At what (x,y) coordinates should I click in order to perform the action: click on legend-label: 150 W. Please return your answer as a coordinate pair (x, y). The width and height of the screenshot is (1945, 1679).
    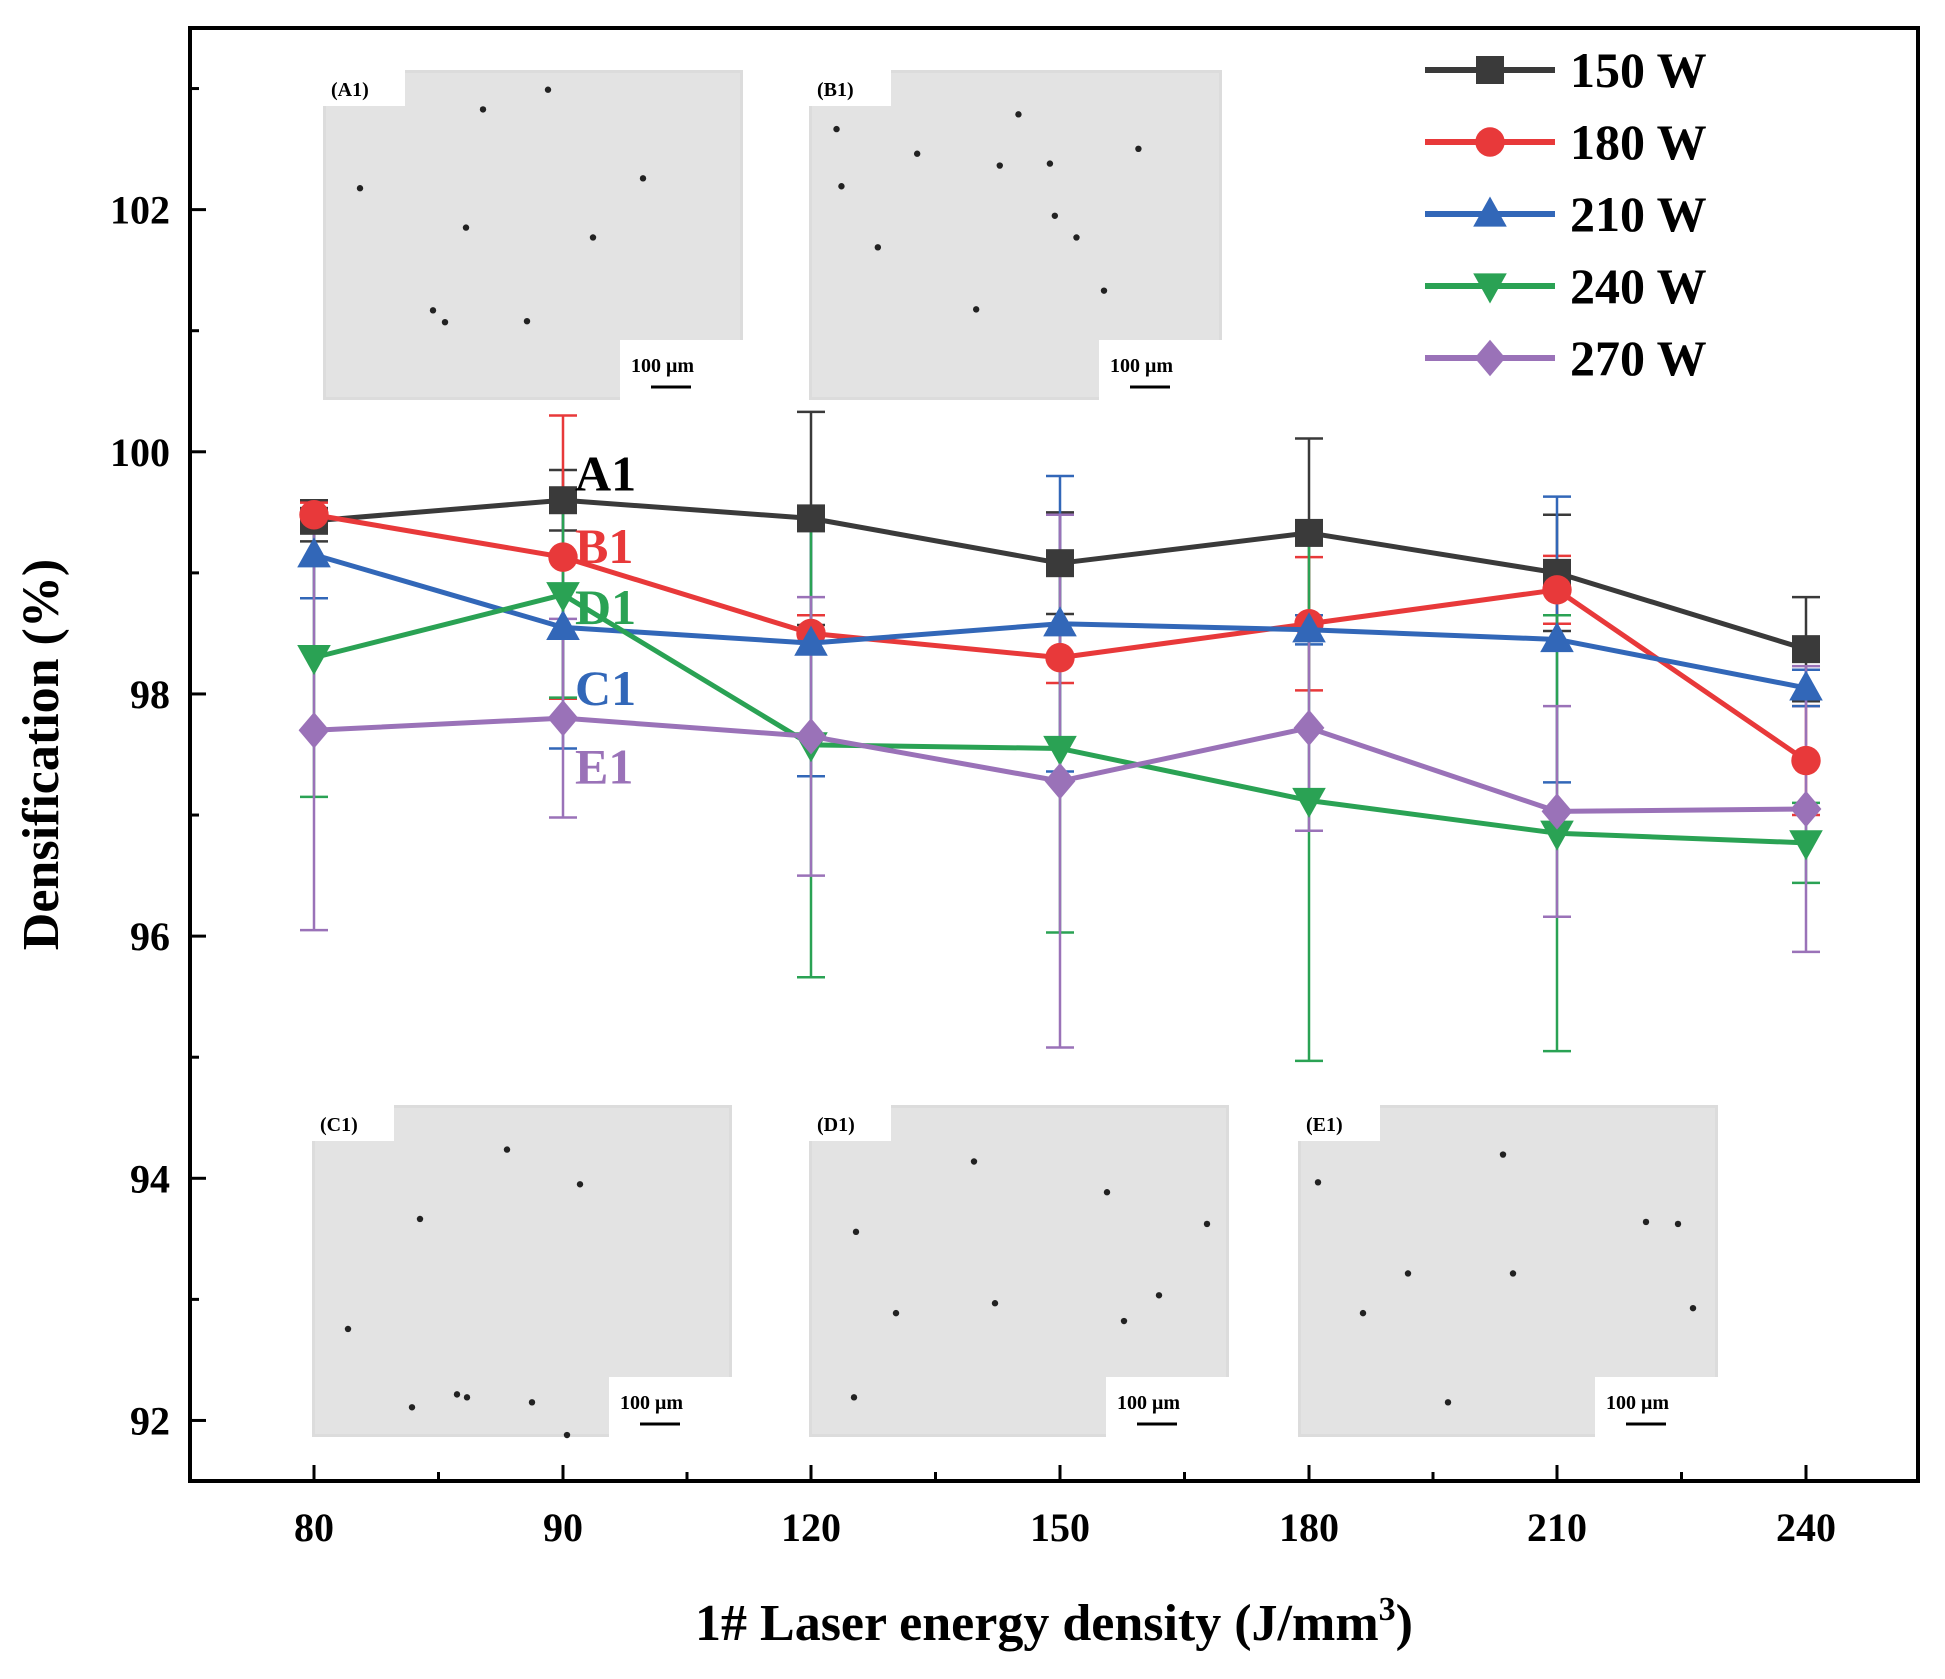
    Looking at the image, I should click on (1638, 70).